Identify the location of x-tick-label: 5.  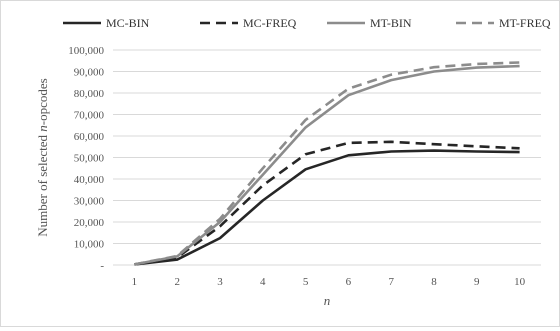
(306, 282).